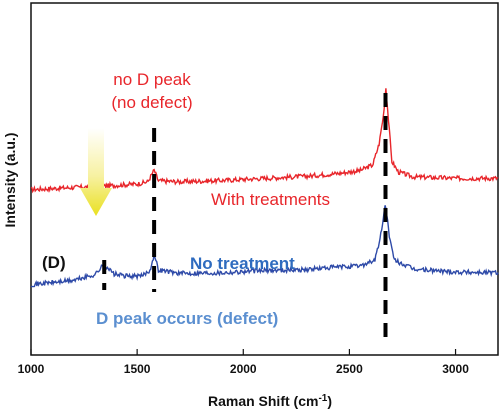 This screenshot has height=416, width=500. What do you see at coordinates (96, 172) in the screenshot?
I see `arrow-down-icon` at bounding box center [96, 172].